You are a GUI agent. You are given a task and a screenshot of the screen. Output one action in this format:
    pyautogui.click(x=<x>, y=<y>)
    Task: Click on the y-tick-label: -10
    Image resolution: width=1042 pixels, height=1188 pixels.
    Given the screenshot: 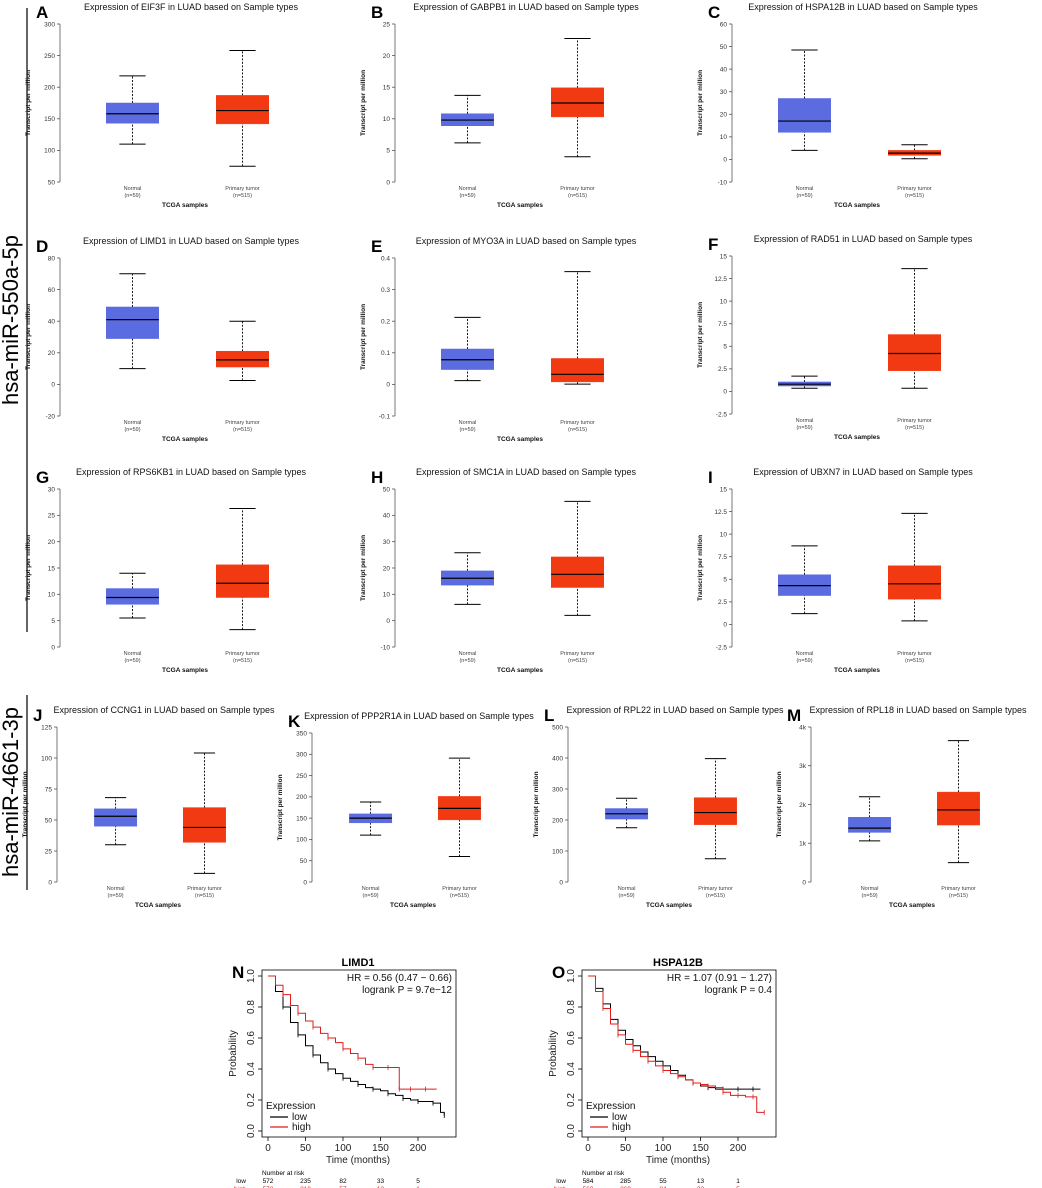 What is the action you would take?
    pyautogui.click(x=723, y=182)
    